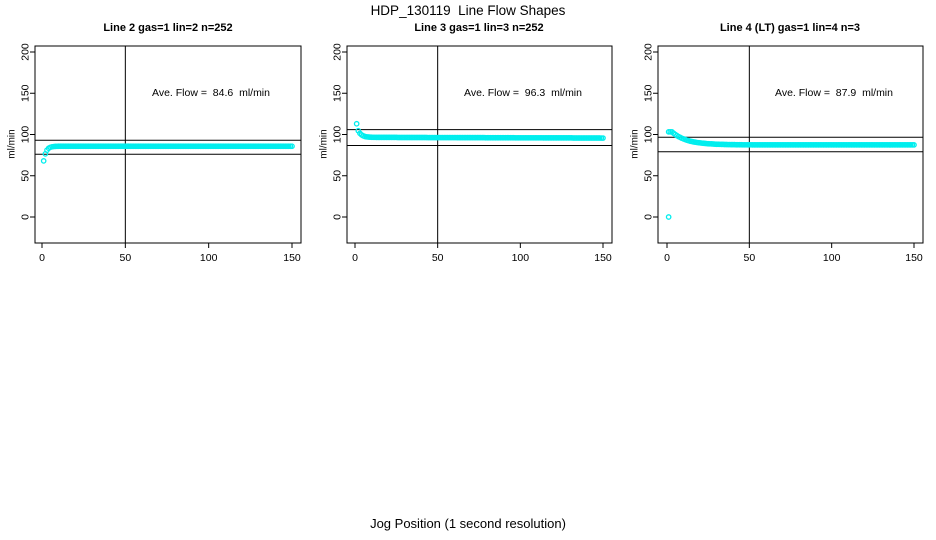  I want to click on panel-2-title: Line 3 gas=1 lin=3 n=252, so click(479, 28).